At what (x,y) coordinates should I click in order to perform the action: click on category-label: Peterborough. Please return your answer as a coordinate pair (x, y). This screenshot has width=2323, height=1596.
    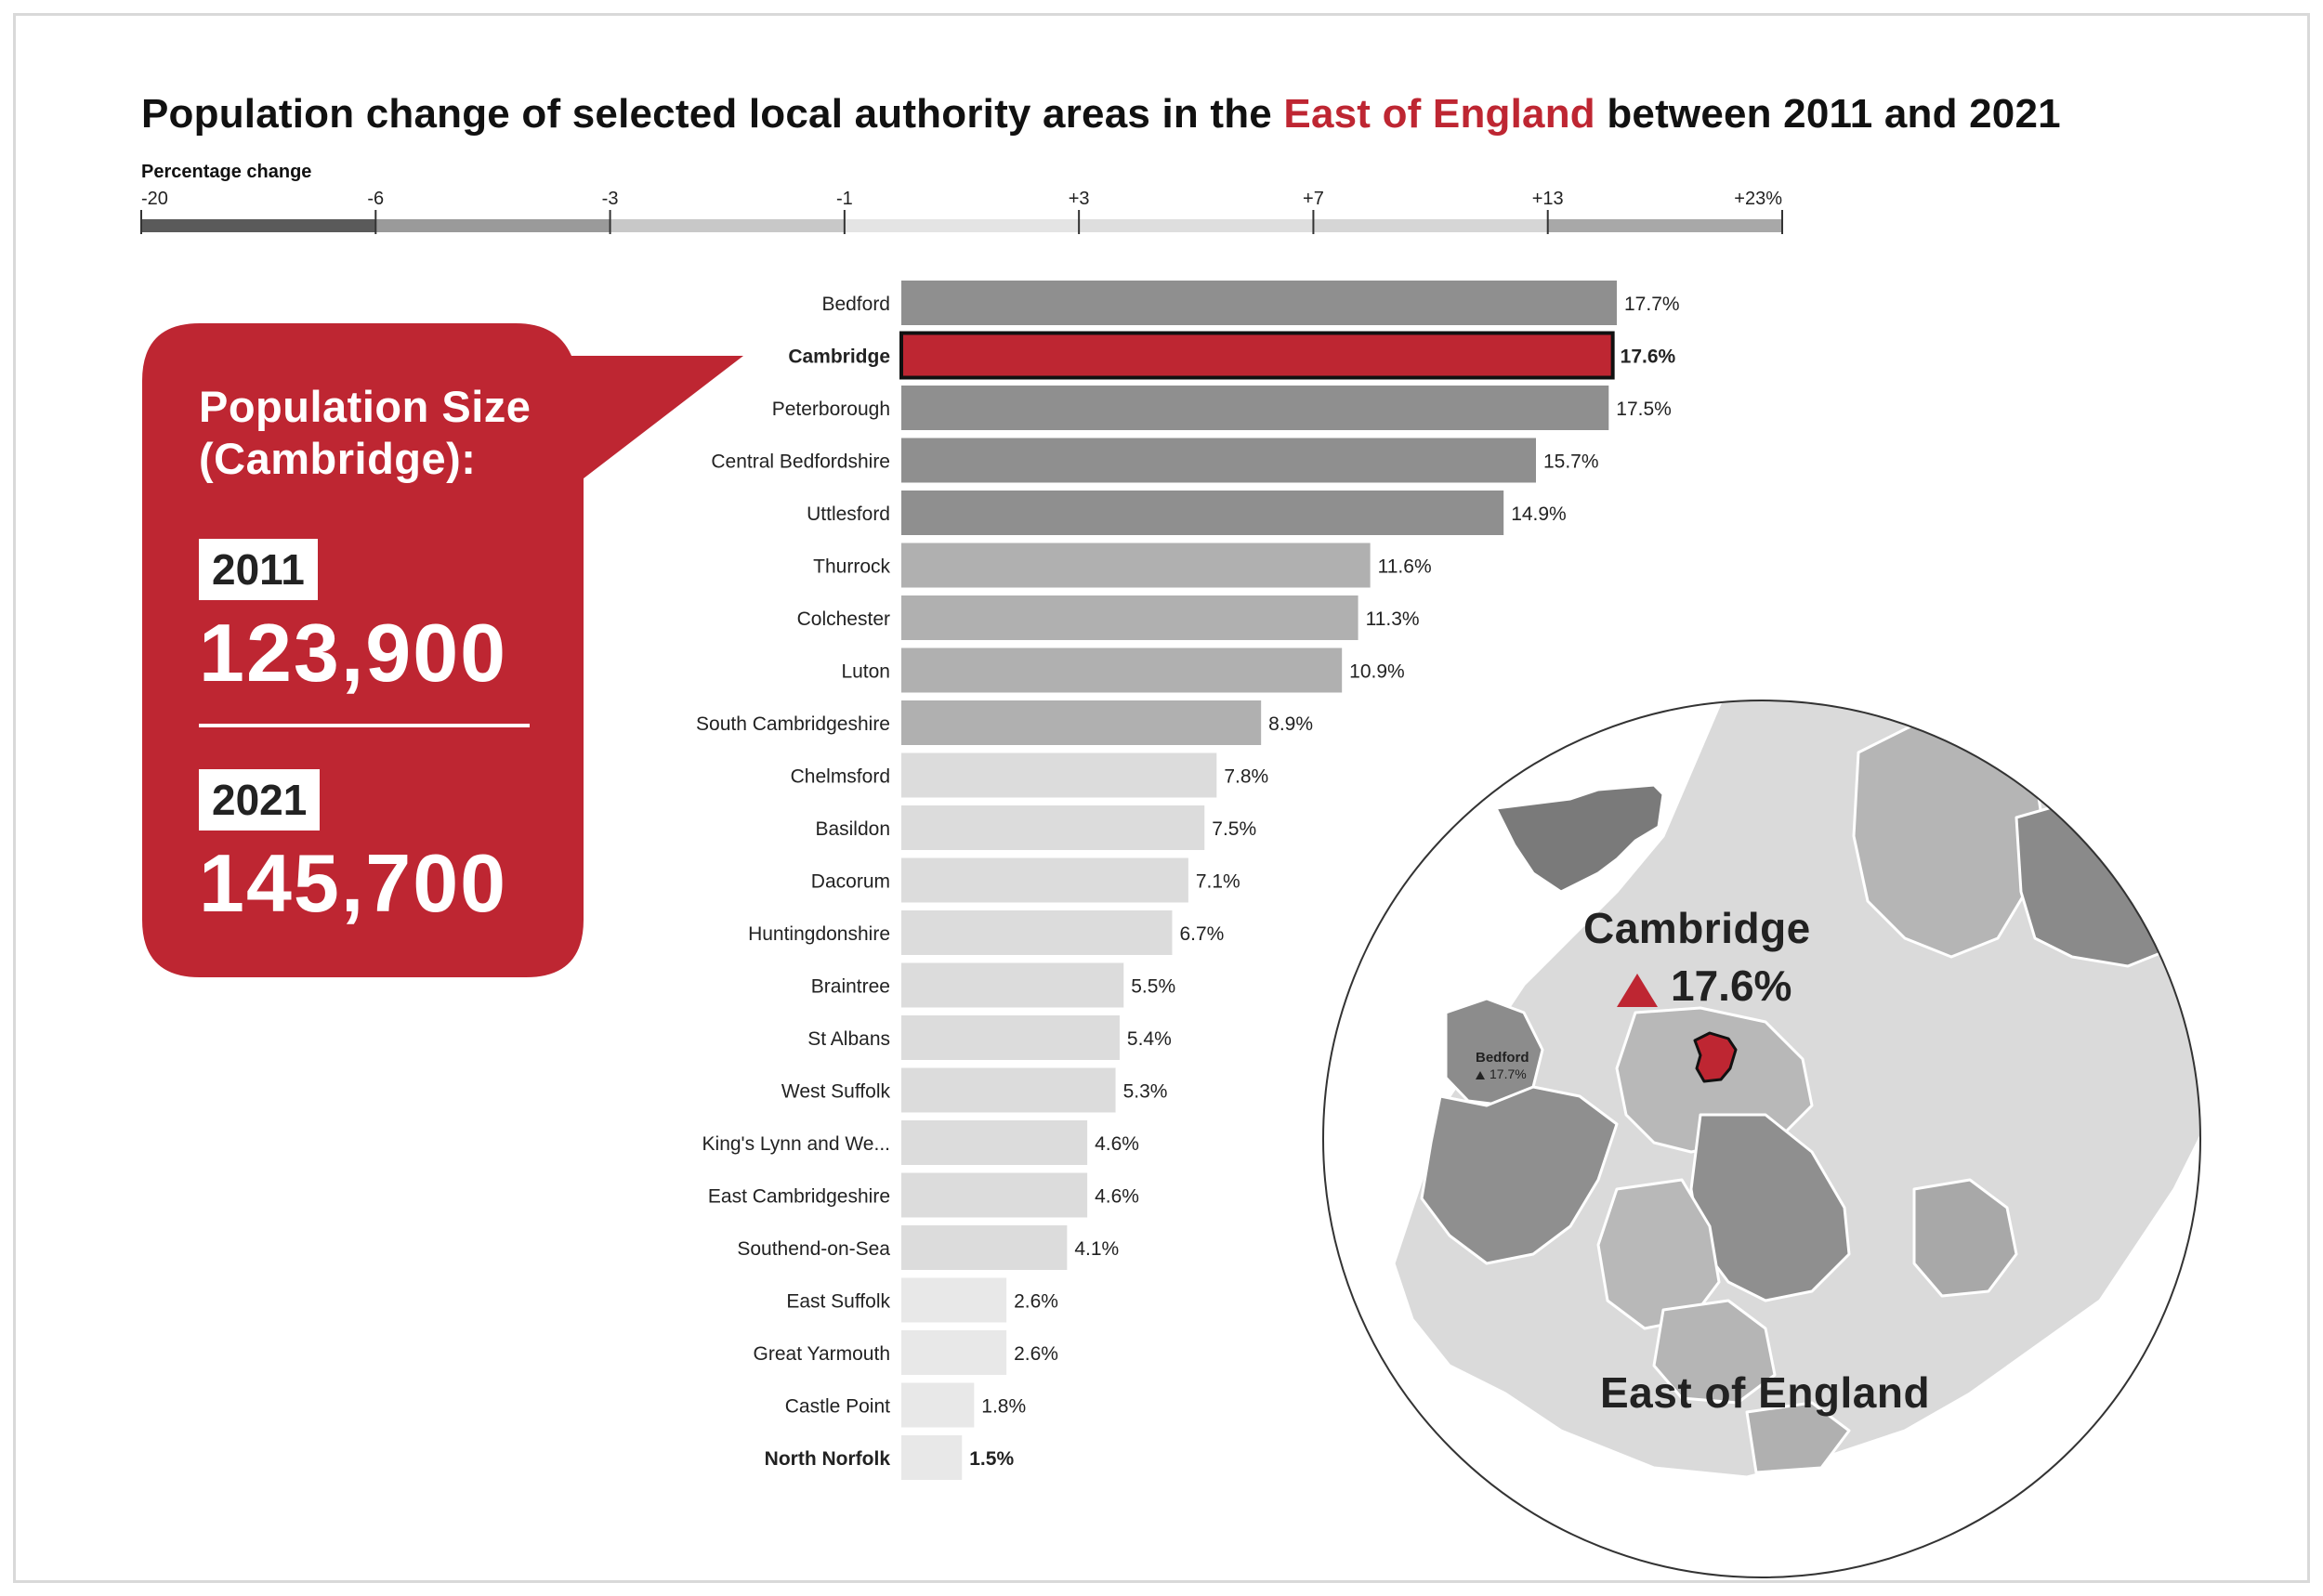
    Looking at the image, I should click on (831, 409).